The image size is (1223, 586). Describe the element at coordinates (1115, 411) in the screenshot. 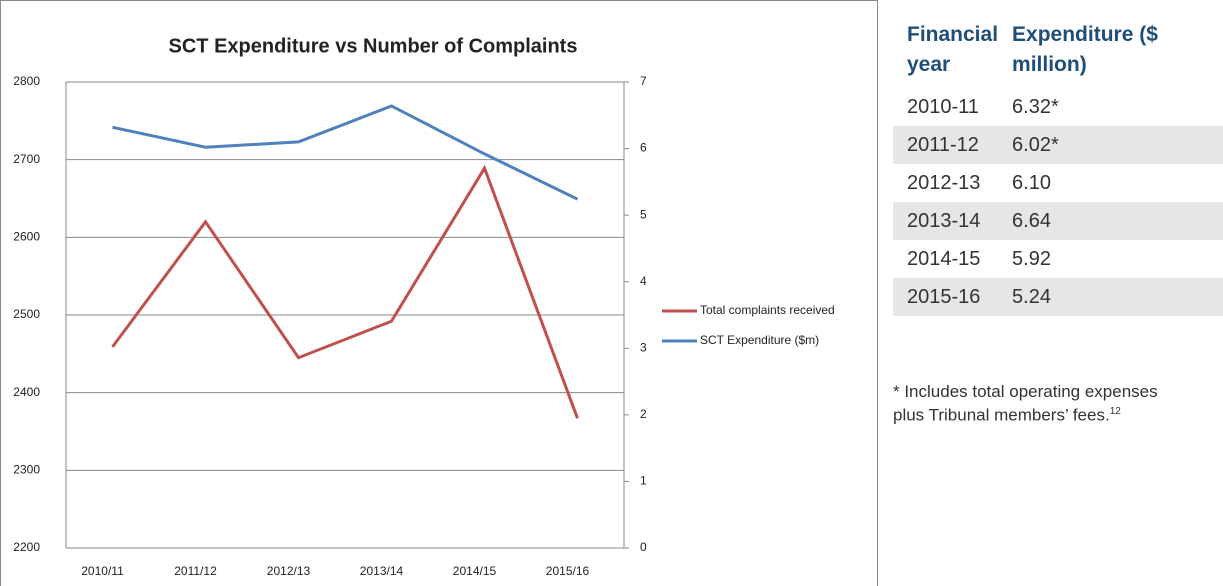

I see `footnote-ref: 12` at that location.